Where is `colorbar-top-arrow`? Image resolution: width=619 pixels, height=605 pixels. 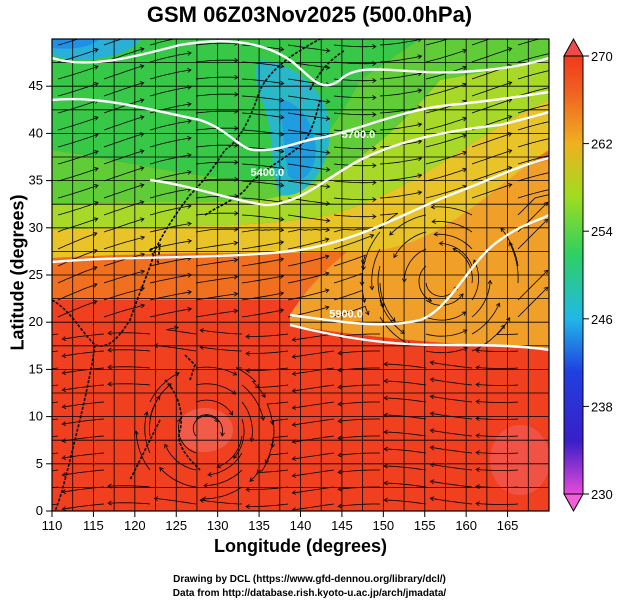
colorbar-top-arrow is located at coordinates (573, 47).